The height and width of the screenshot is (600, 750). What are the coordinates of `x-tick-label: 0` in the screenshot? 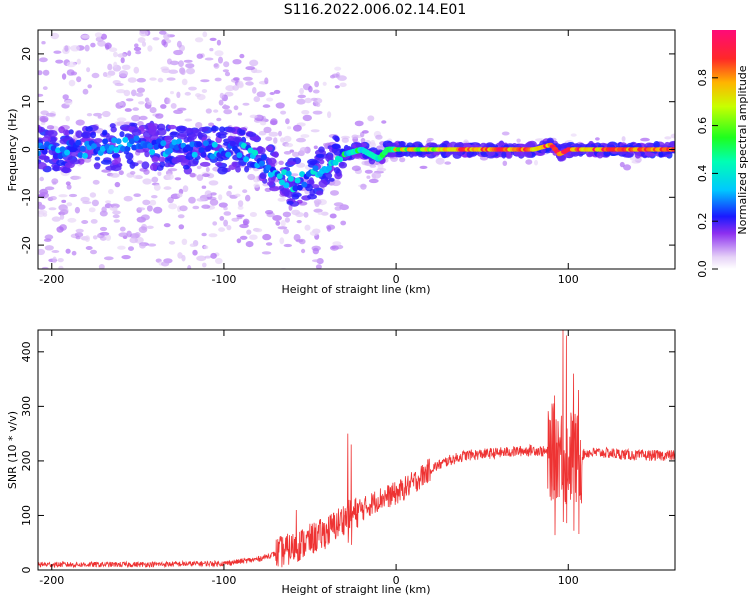 It's located at (396, 279).